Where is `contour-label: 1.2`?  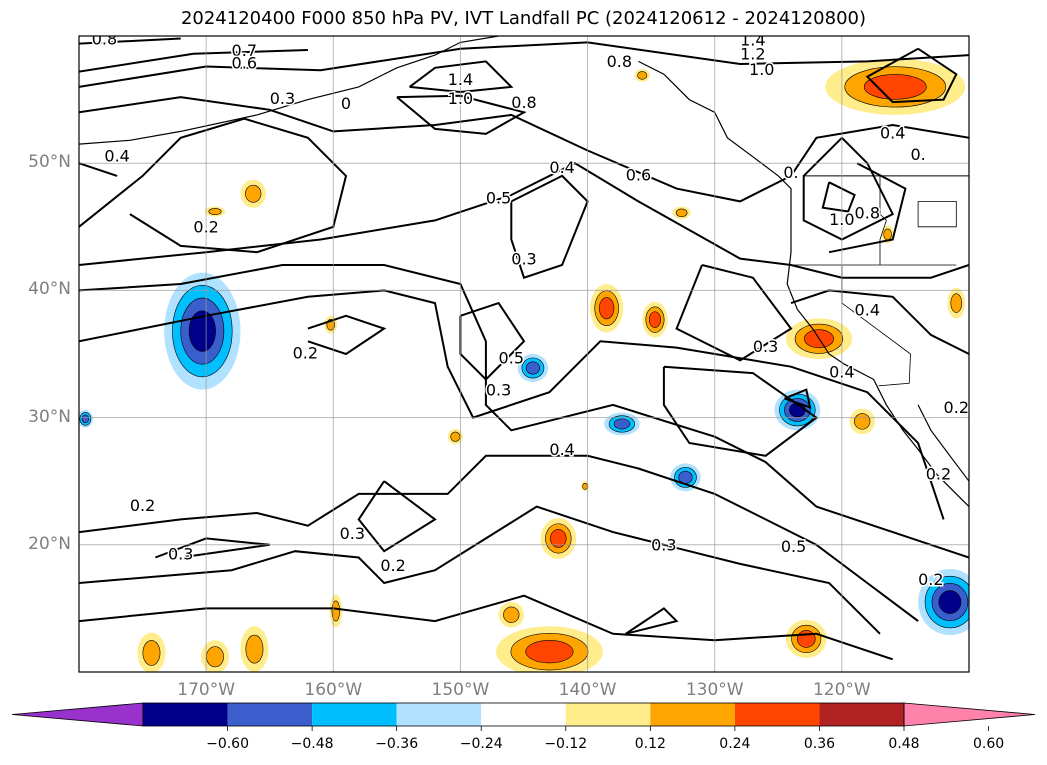
contour-label: 1.2 is located at coordinates (752, 54).